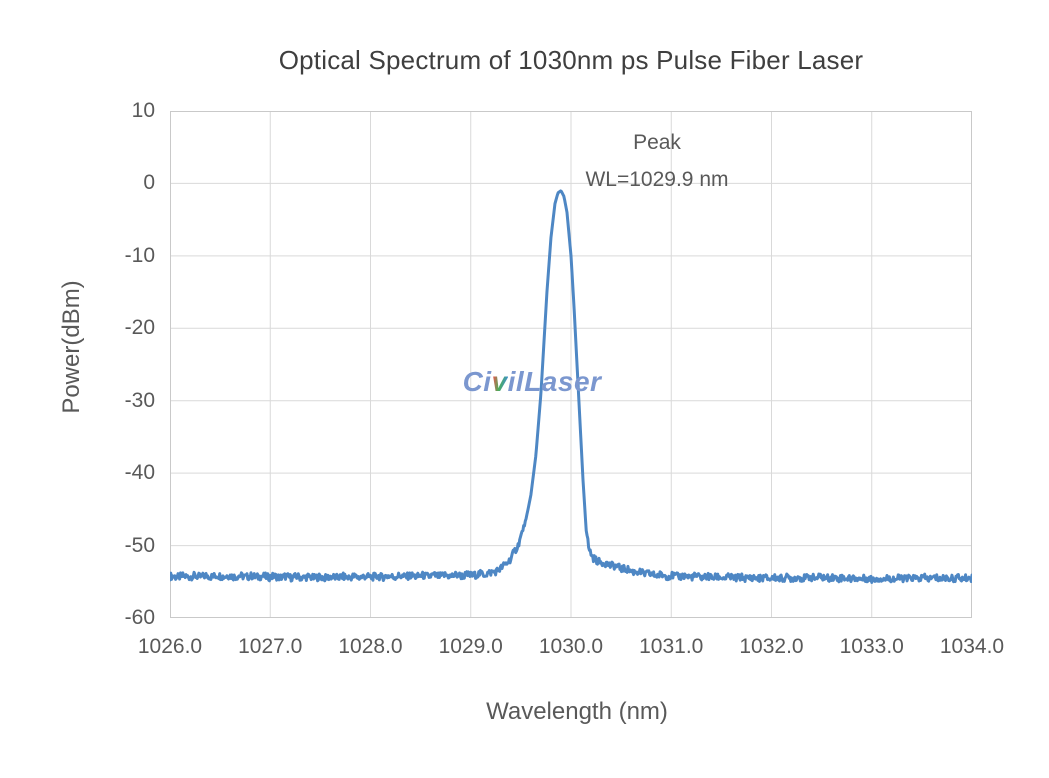 The image size is (1049, 778). Describe the element at coordinates (657, 179) in the screenshot. I see `peak-annotation-line2: WL=1029.9 nm` at that location.